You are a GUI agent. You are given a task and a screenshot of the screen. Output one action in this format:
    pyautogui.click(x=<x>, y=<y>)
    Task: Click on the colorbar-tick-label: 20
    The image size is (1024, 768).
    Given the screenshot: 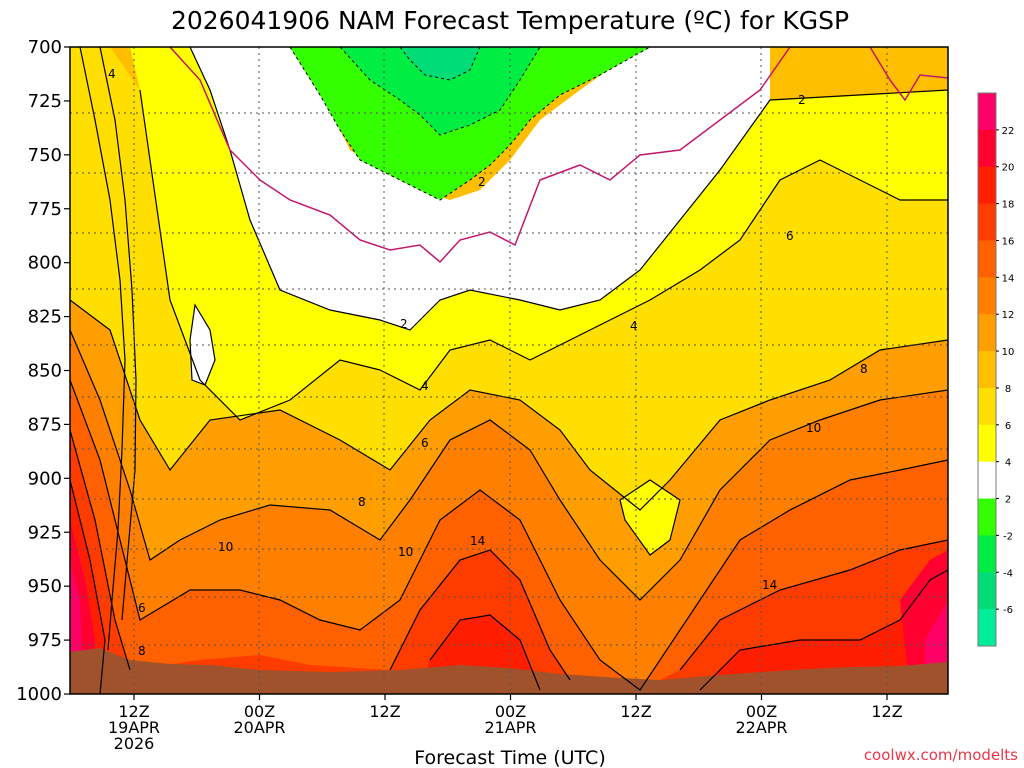 What is the action you would take?
    pyautogui.click(x=1008, y=168)
    